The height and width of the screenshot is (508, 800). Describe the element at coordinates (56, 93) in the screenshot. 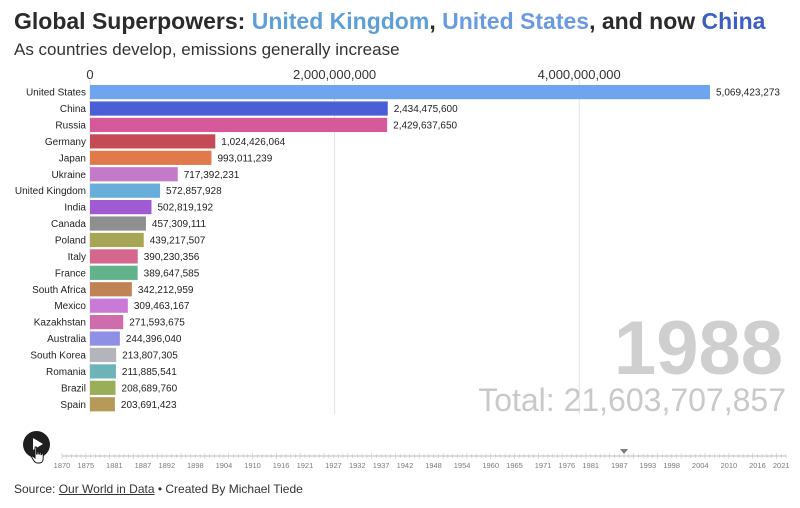

I see `category-label-0: United States` at that location.